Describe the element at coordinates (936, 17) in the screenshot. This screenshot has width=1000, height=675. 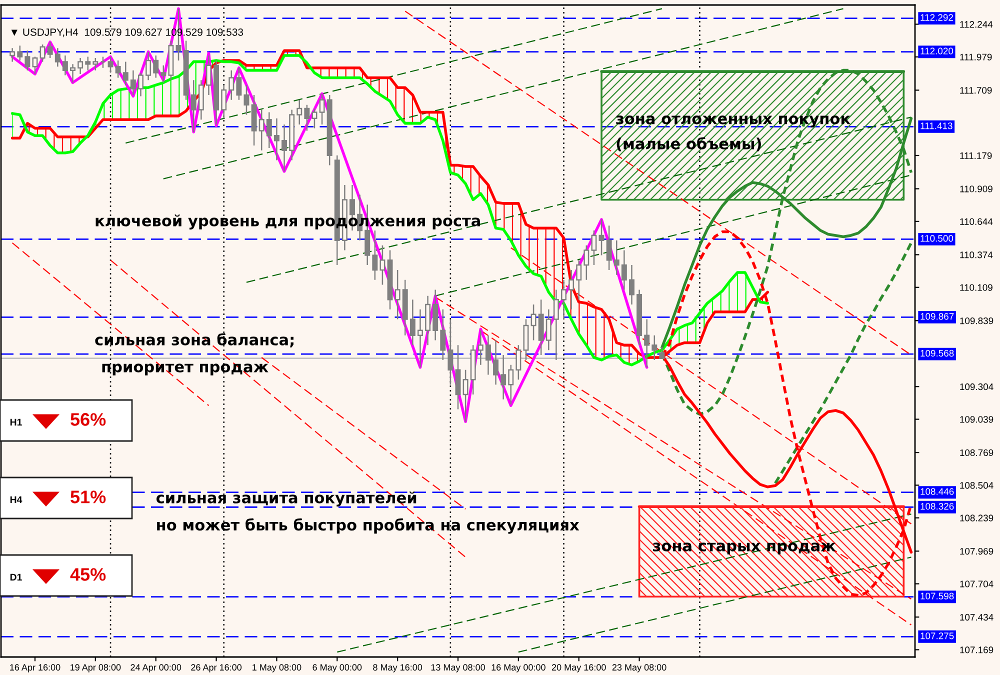
I see `ref-line-label: 112.292` at that location.